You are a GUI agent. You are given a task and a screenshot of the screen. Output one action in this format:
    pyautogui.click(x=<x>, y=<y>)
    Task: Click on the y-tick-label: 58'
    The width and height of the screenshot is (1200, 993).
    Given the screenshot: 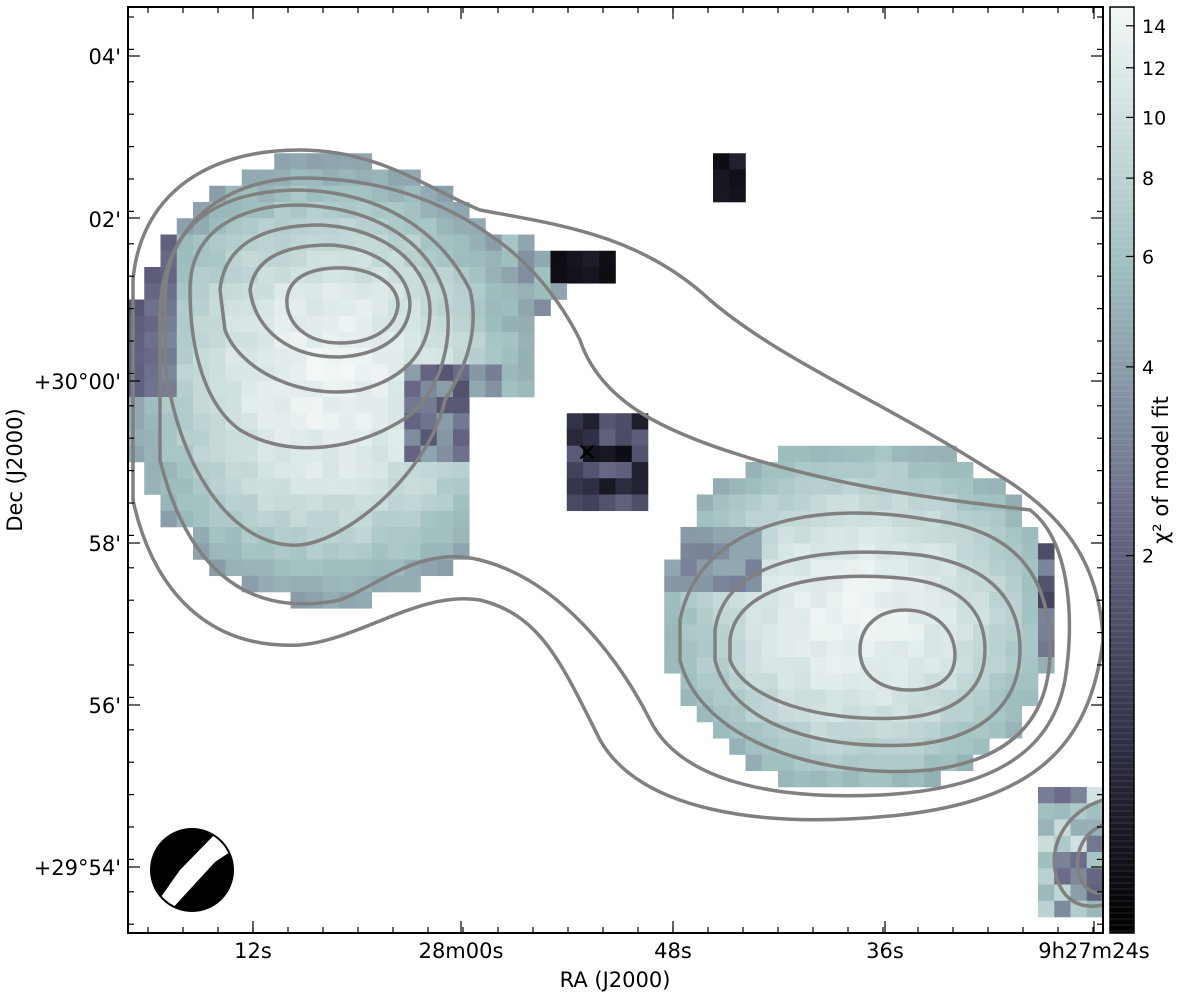 What is the action you would take?
    pyautogui.click(x=105, y=544)
    